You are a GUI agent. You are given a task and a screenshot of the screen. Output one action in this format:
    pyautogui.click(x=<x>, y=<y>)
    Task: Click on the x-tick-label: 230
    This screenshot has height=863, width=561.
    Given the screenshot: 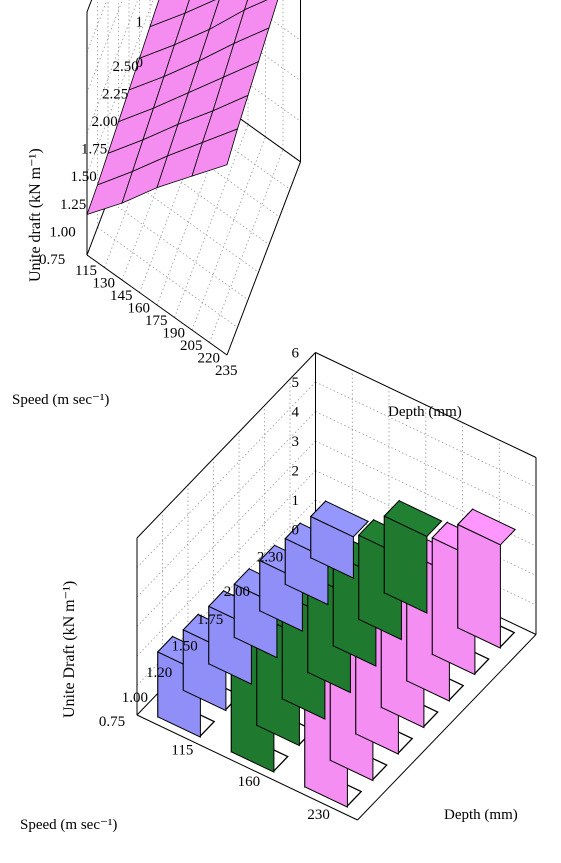 What is the action you would take?
    pyautogui.click(x=318, y=815)
    